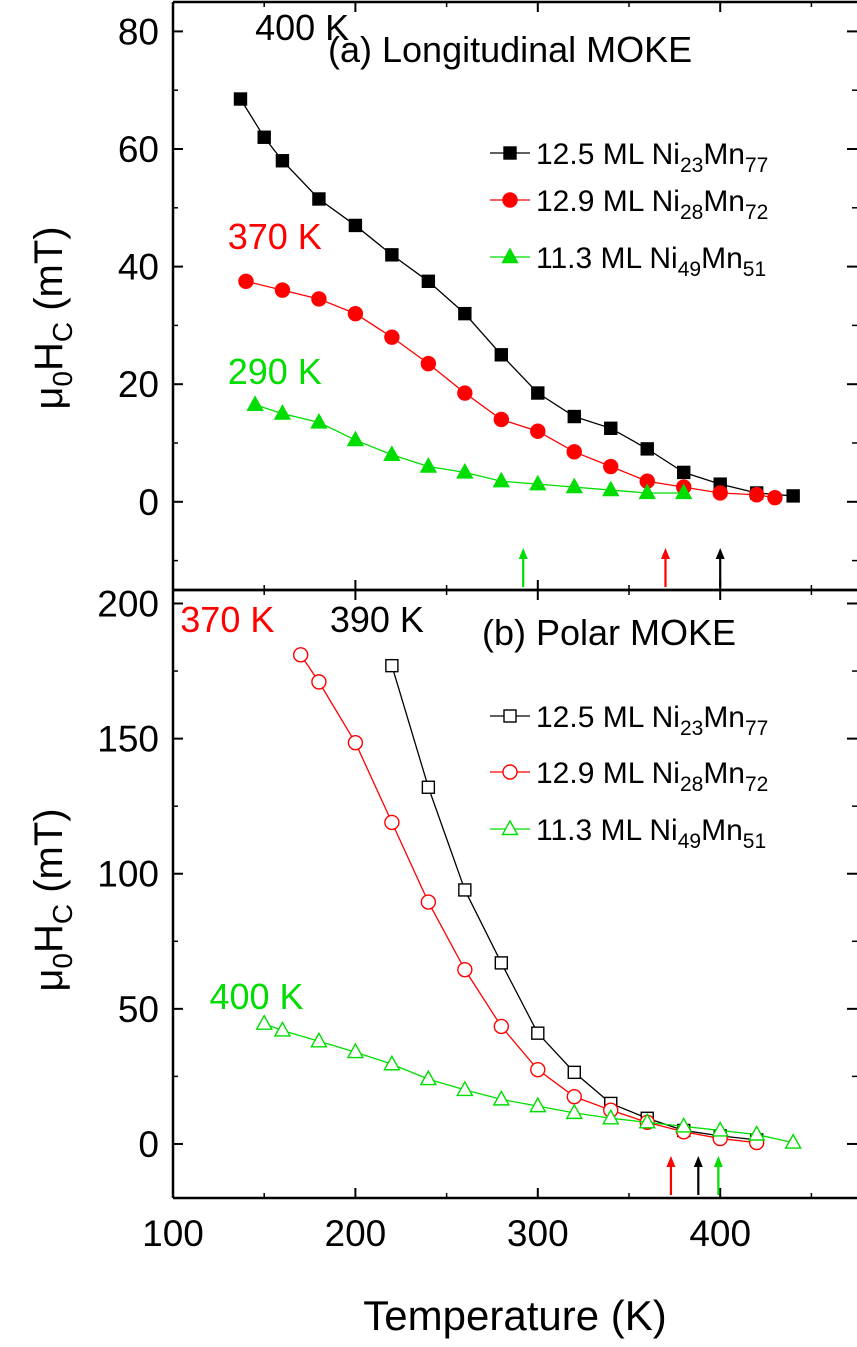 Image resolution: width=857 pixels, height=1347 pixels. Describe the element at coordinates (138, 1009) in the screenshot. I see `y-tick-label: 50` at that location.